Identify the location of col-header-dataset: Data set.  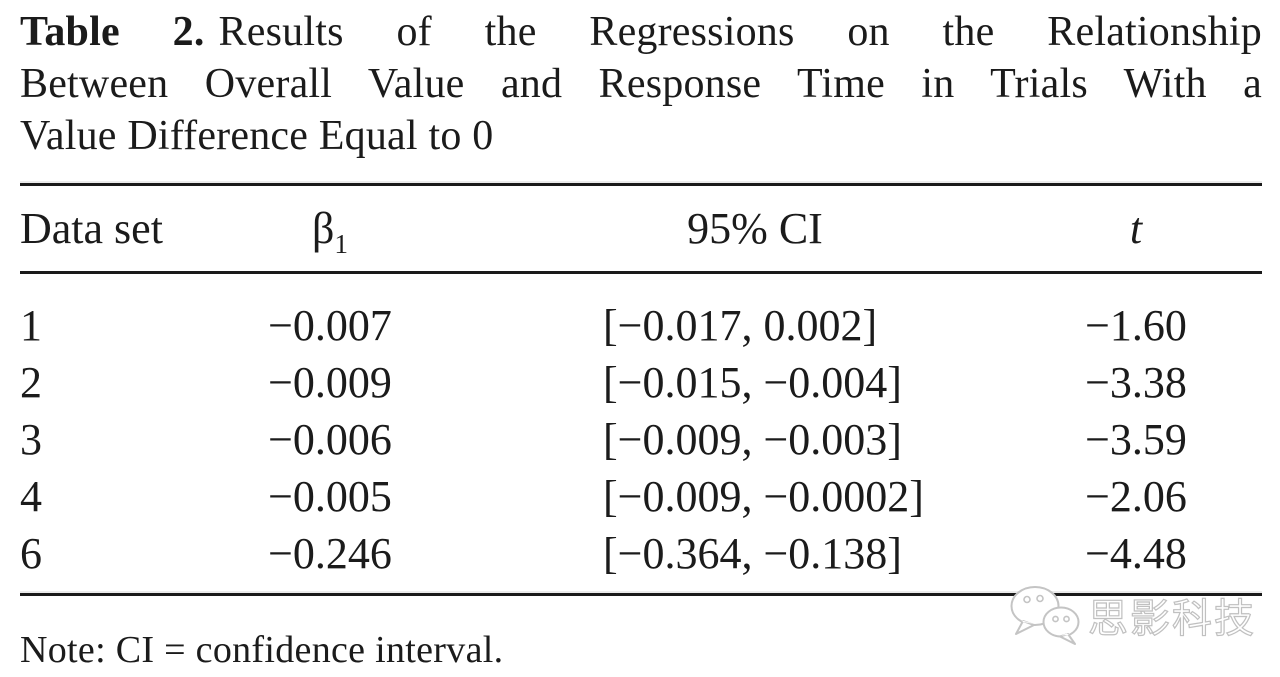
(91, 228).